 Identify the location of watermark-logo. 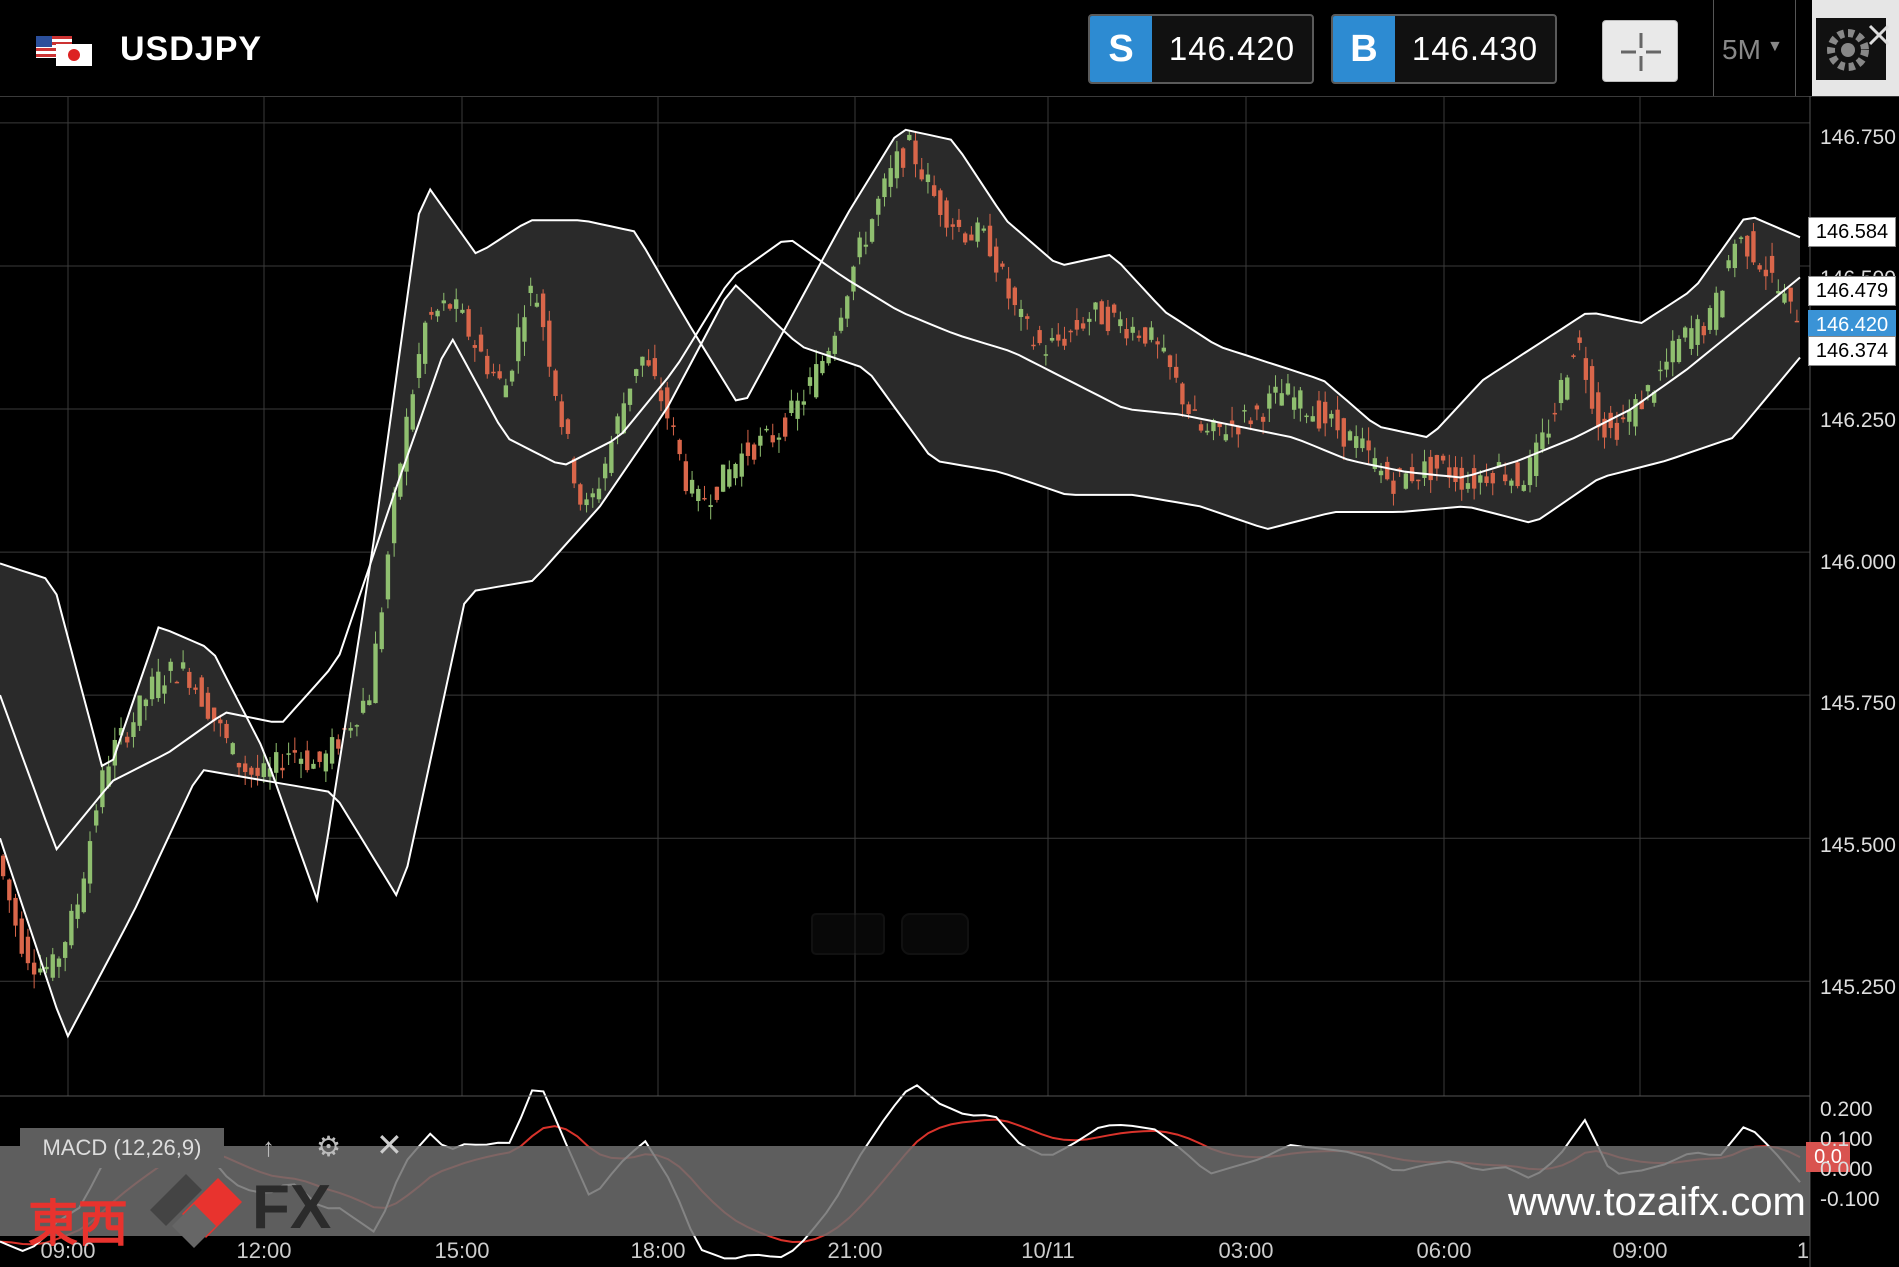
(890, 934).